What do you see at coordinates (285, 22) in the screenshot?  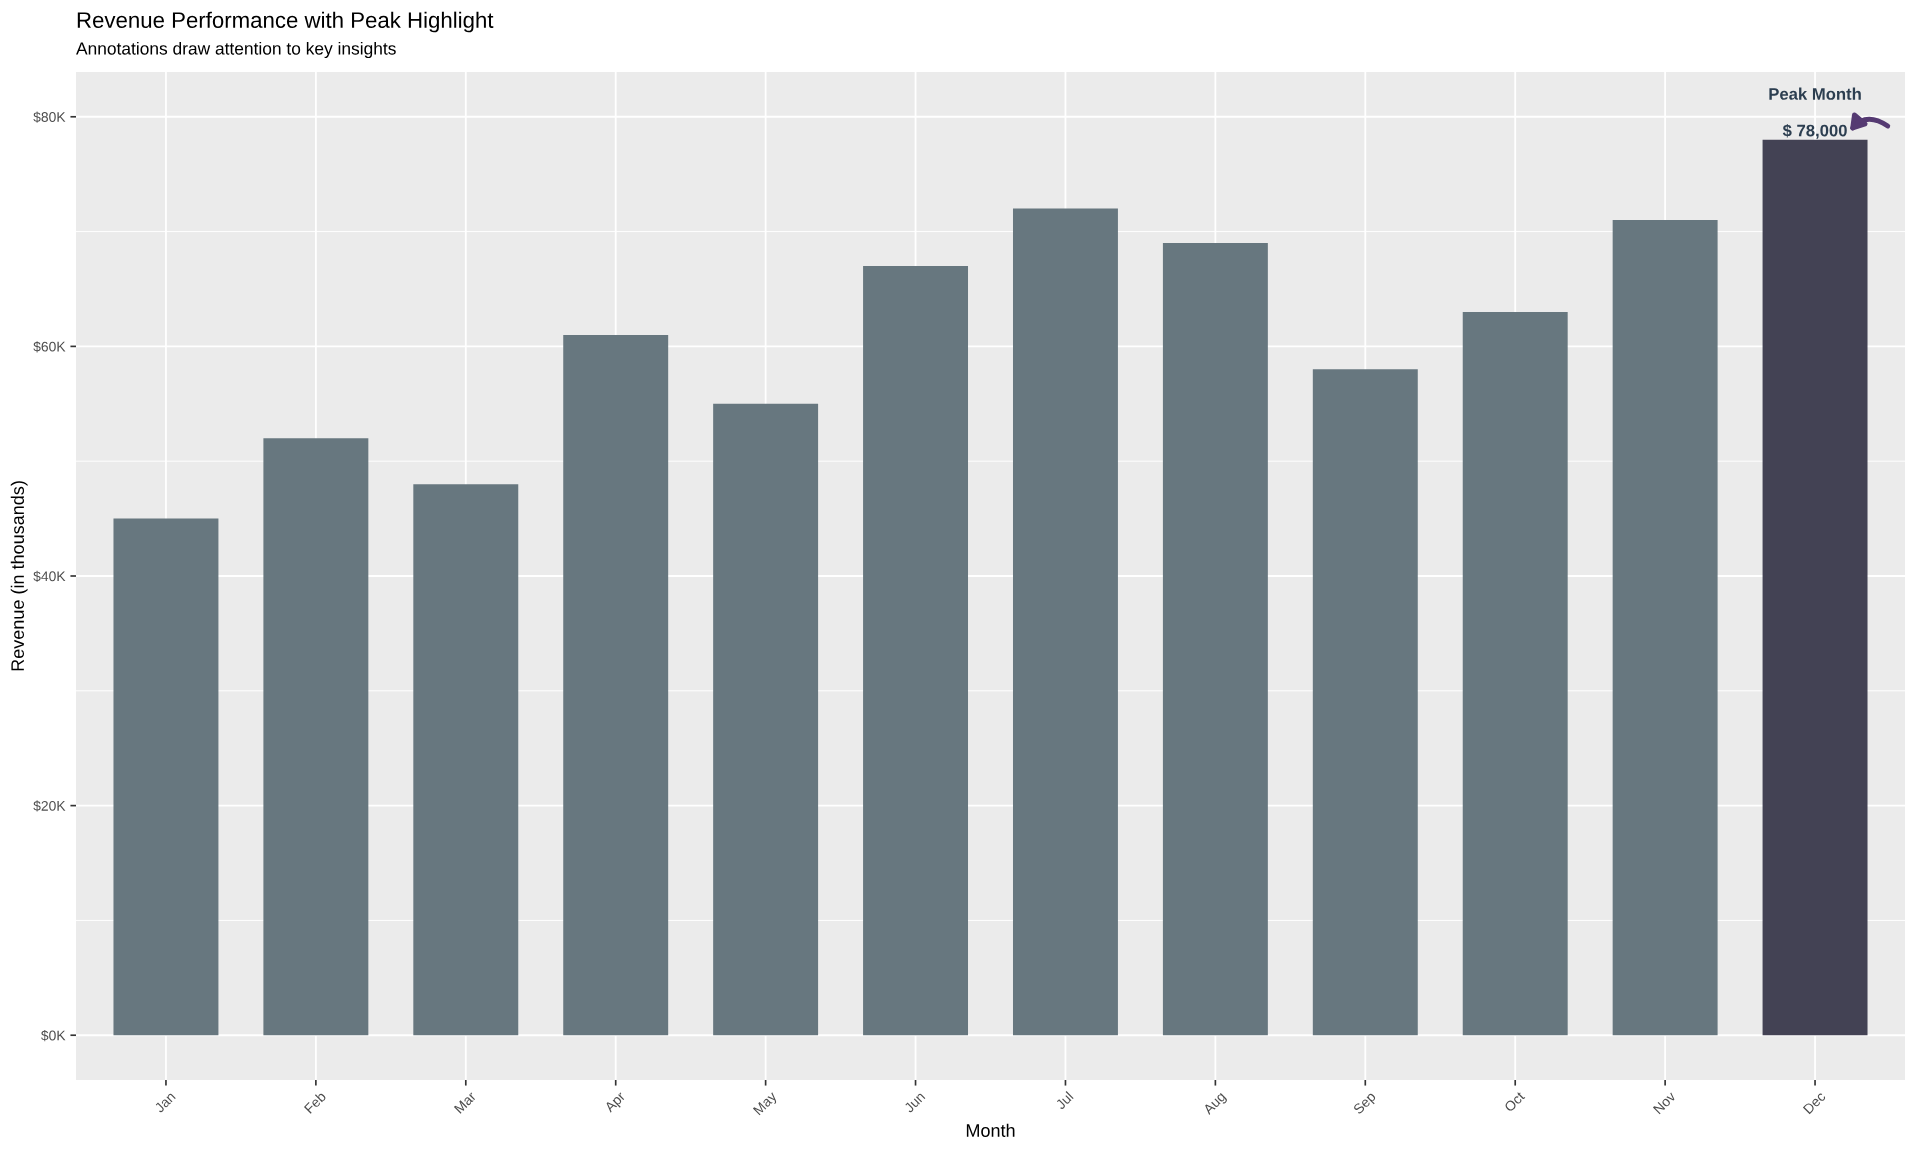 I see `chart-title: Revenue Performance with Peak Highlight` at bounding box center [285, 22].